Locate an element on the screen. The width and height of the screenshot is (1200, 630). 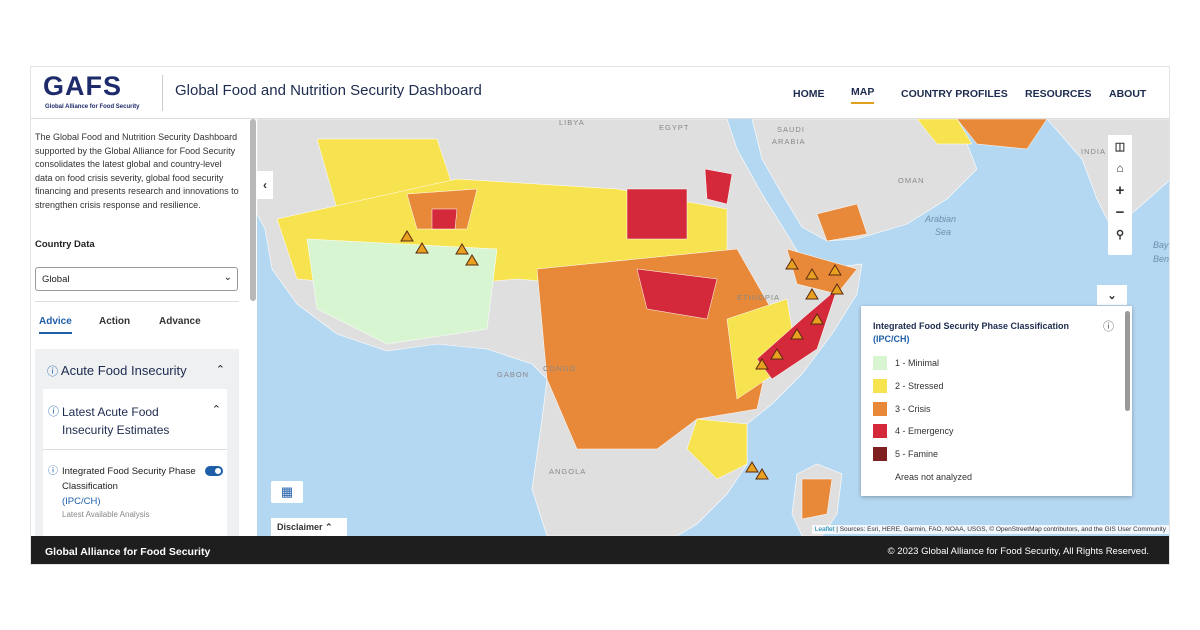
nav-link: COUNTRY PROFILES is located at coordinates (954, 94).